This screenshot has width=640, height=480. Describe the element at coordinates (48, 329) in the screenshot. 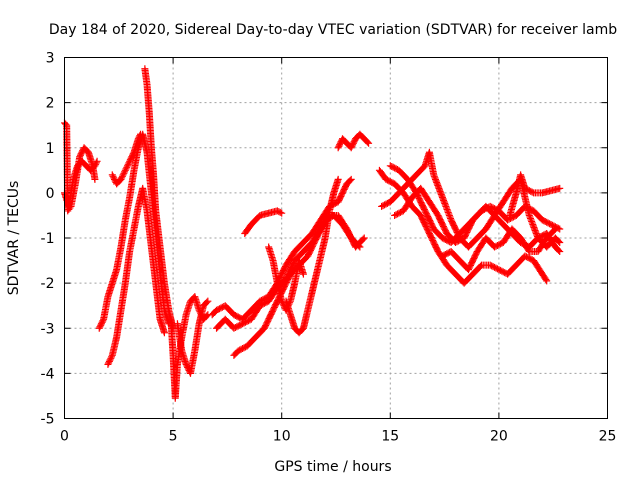

I see `y-tick-label: -3` at that location.